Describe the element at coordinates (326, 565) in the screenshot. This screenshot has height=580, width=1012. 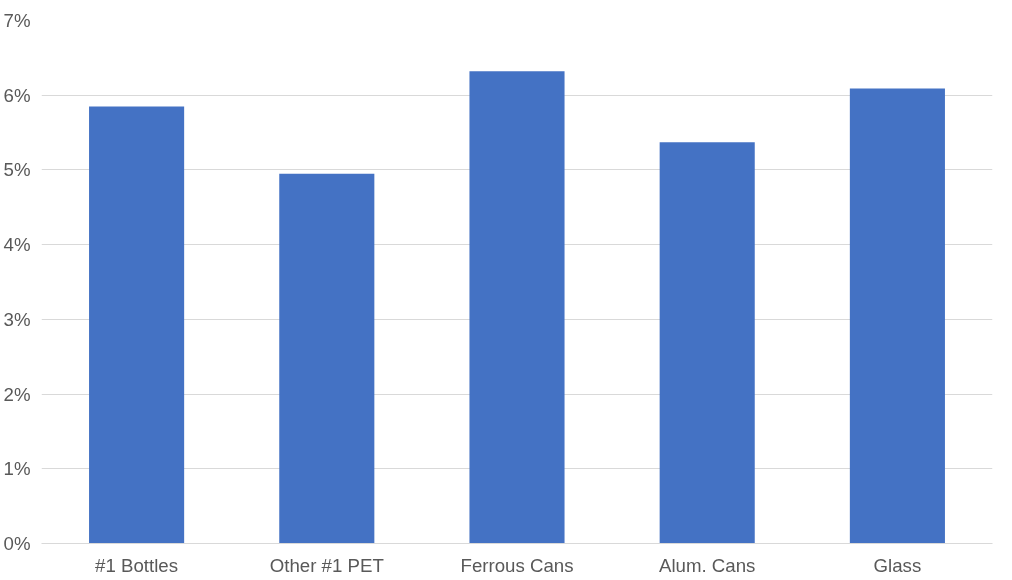
I see `x-tick-label: Other #1 PET` at that location.